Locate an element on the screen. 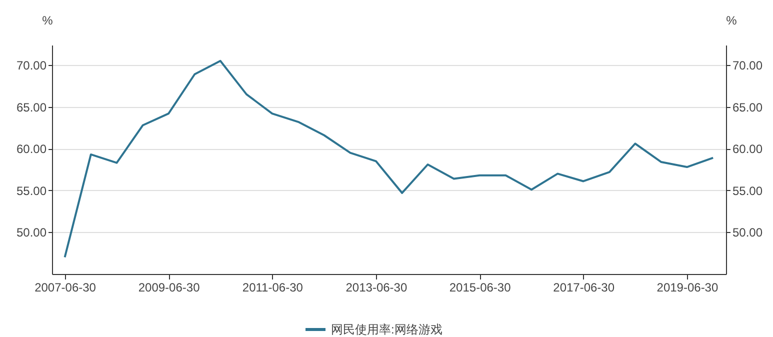 This screenshot has width=773, height=337. y2-tick-label: 55.00 is located at coordinates (747, 191).